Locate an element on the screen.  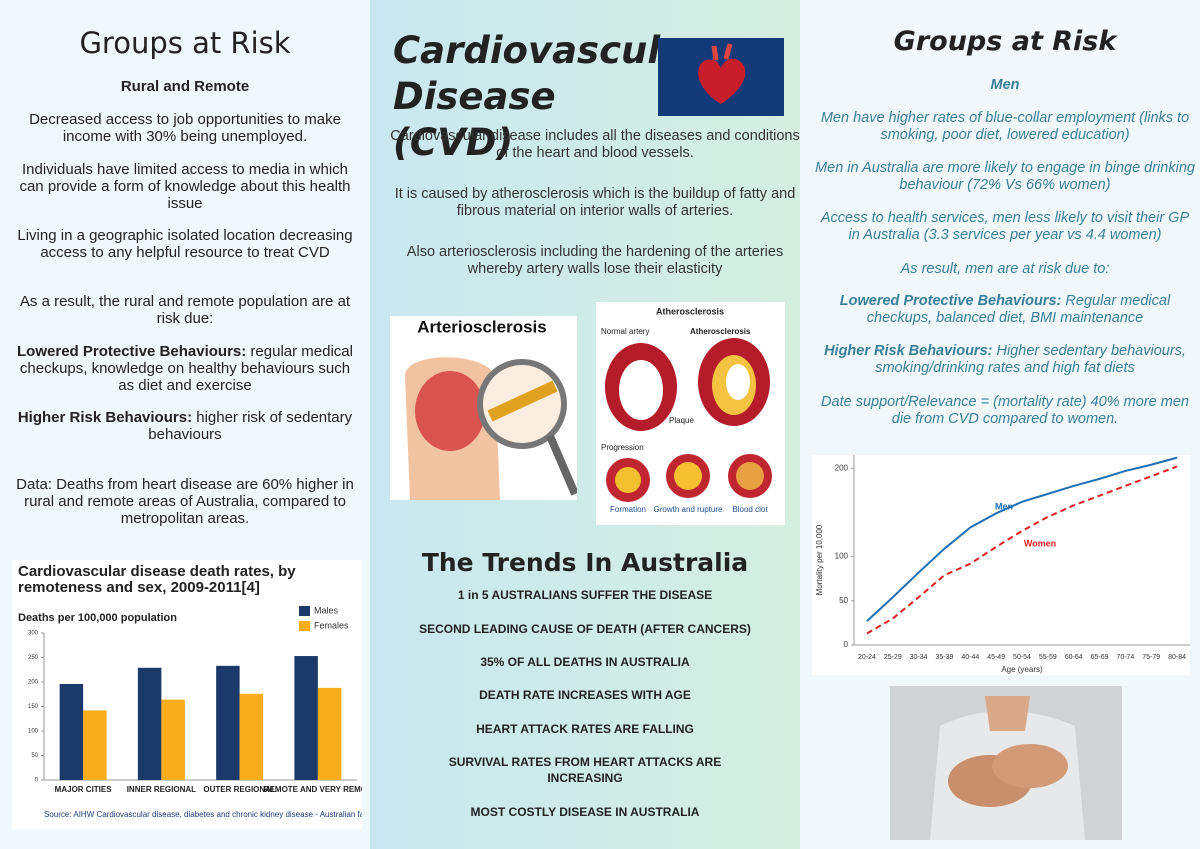
x-tick-label: 20-24 is located at coordinates (867, 657).